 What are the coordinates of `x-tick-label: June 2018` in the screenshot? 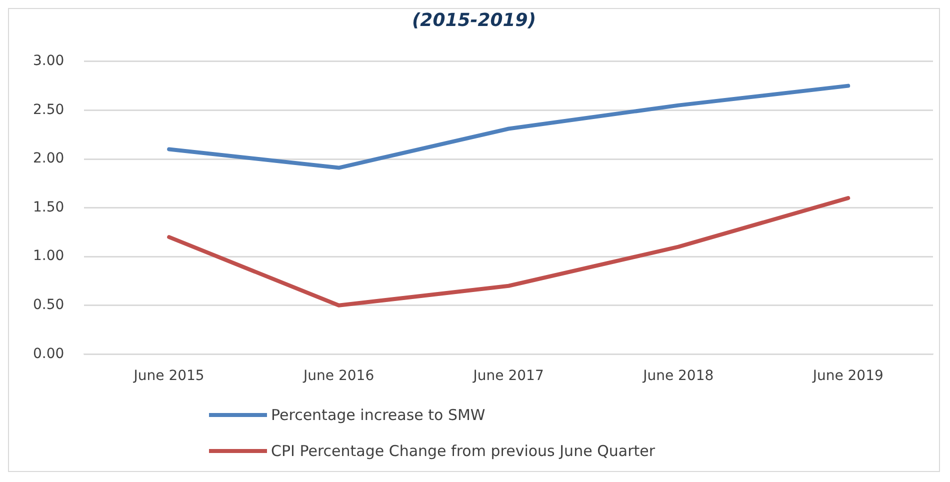 It's located at (678, 376).